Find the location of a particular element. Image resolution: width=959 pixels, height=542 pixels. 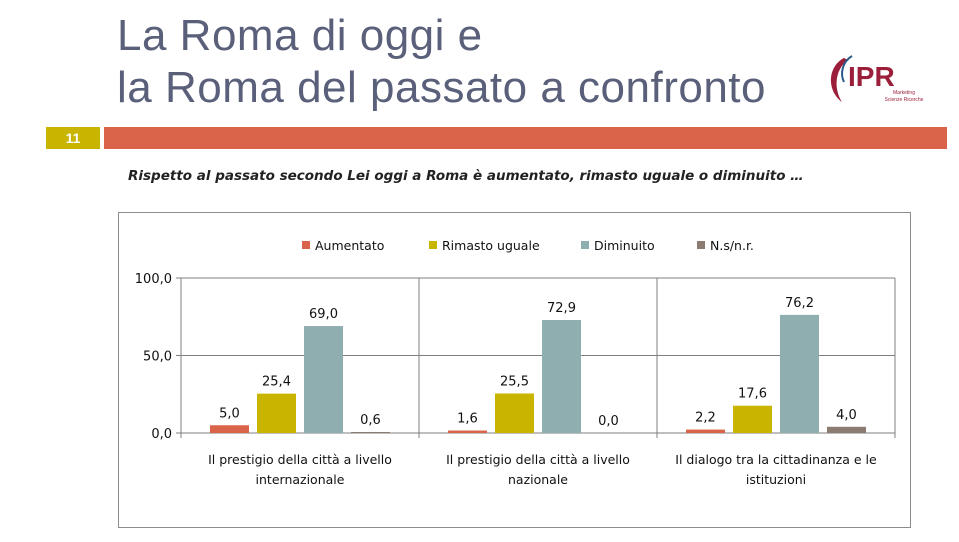

category-label-2-1: istituzioni is located at coordinates (776, 479).